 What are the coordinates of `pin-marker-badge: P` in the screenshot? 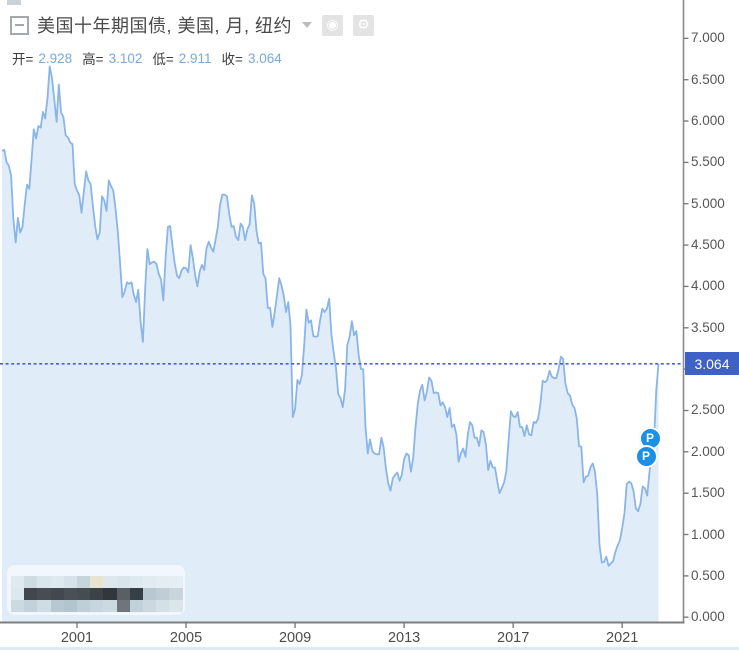 It's located at (646, 456).